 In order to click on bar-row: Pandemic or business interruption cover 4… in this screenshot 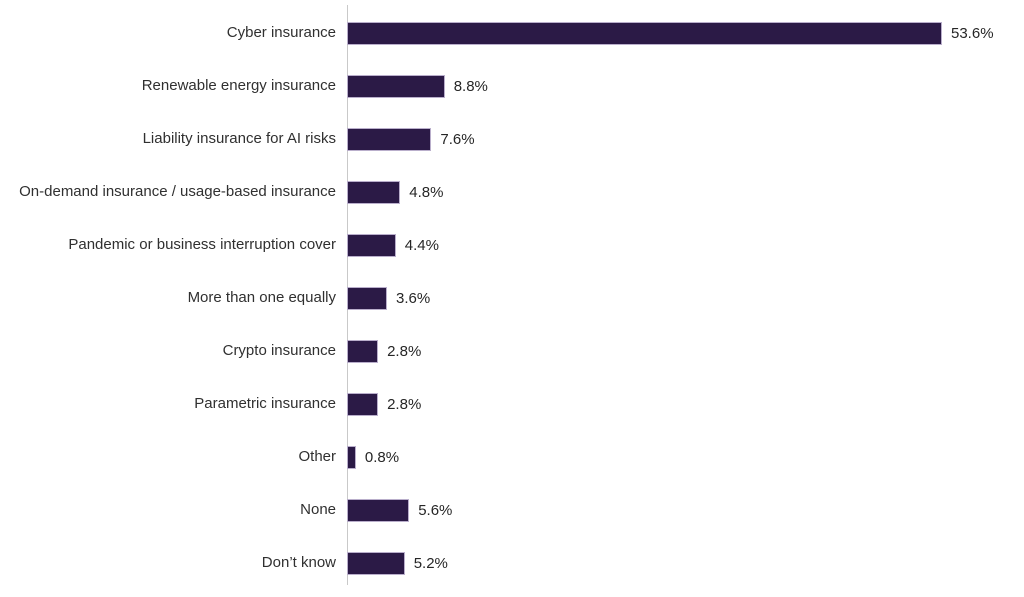, I will do `click(512, 245)`.